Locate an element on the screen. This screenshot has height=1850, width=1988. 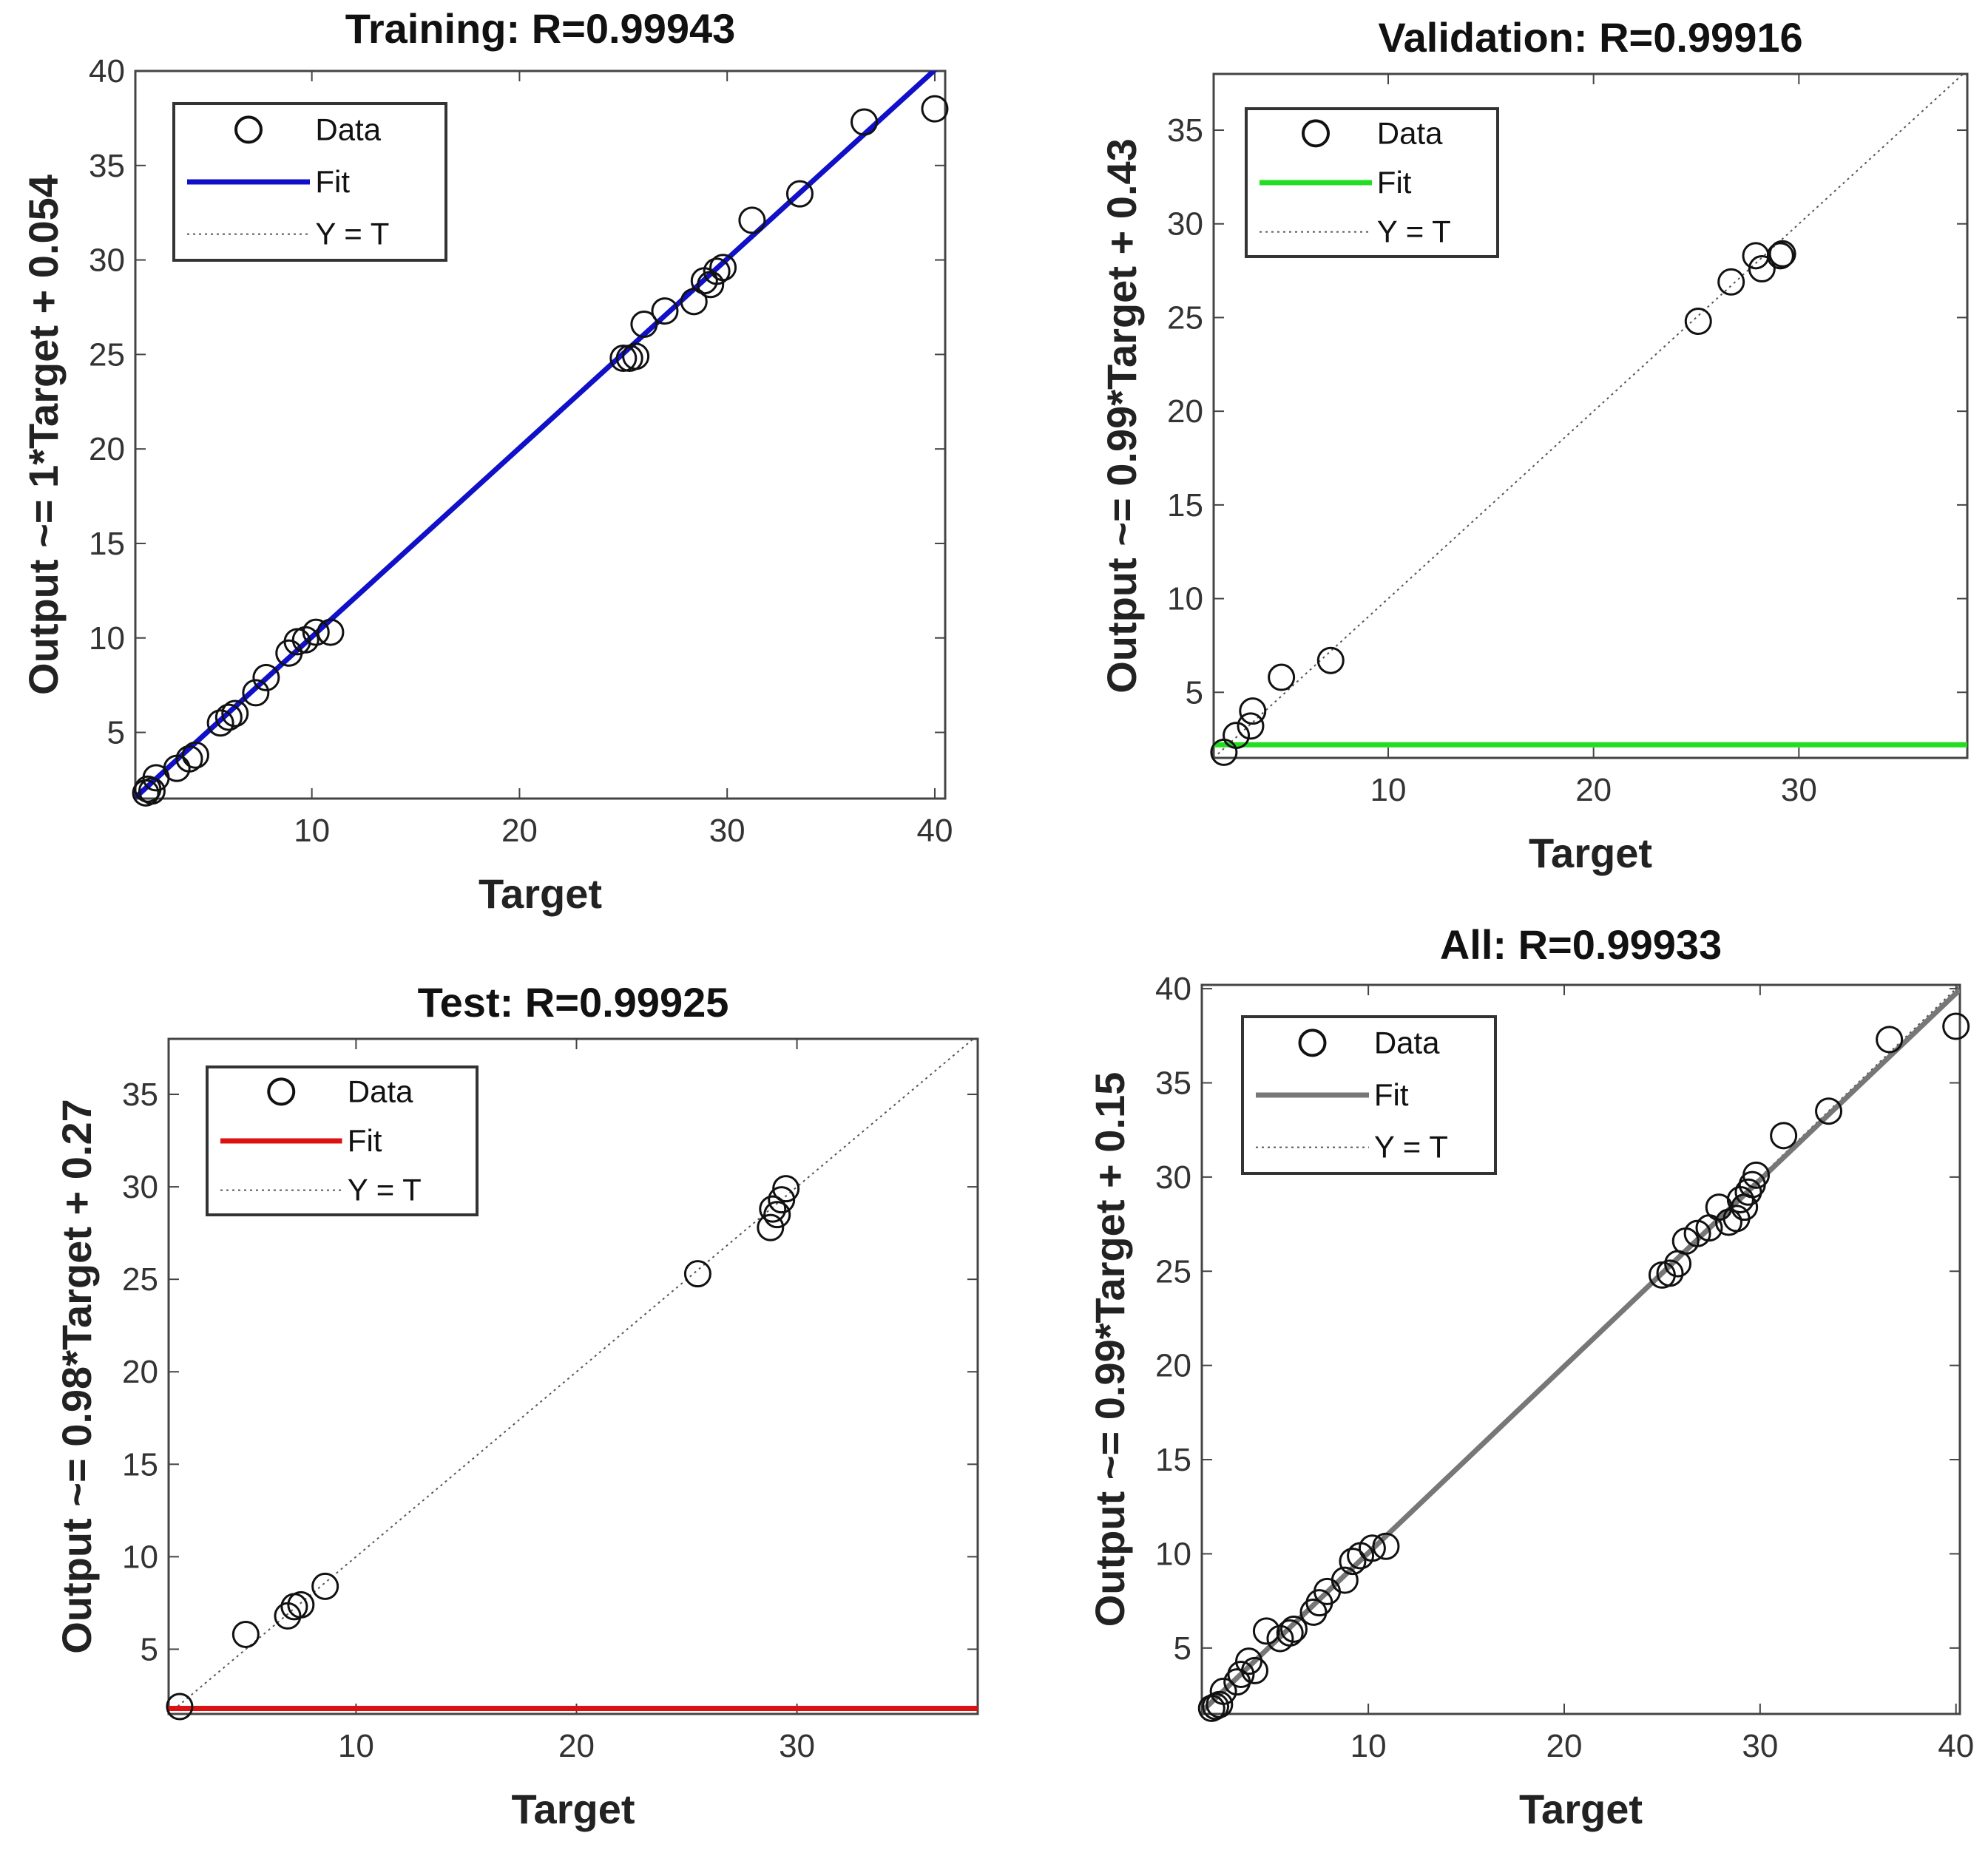
identity-line is located at coordinates (1589, 416).